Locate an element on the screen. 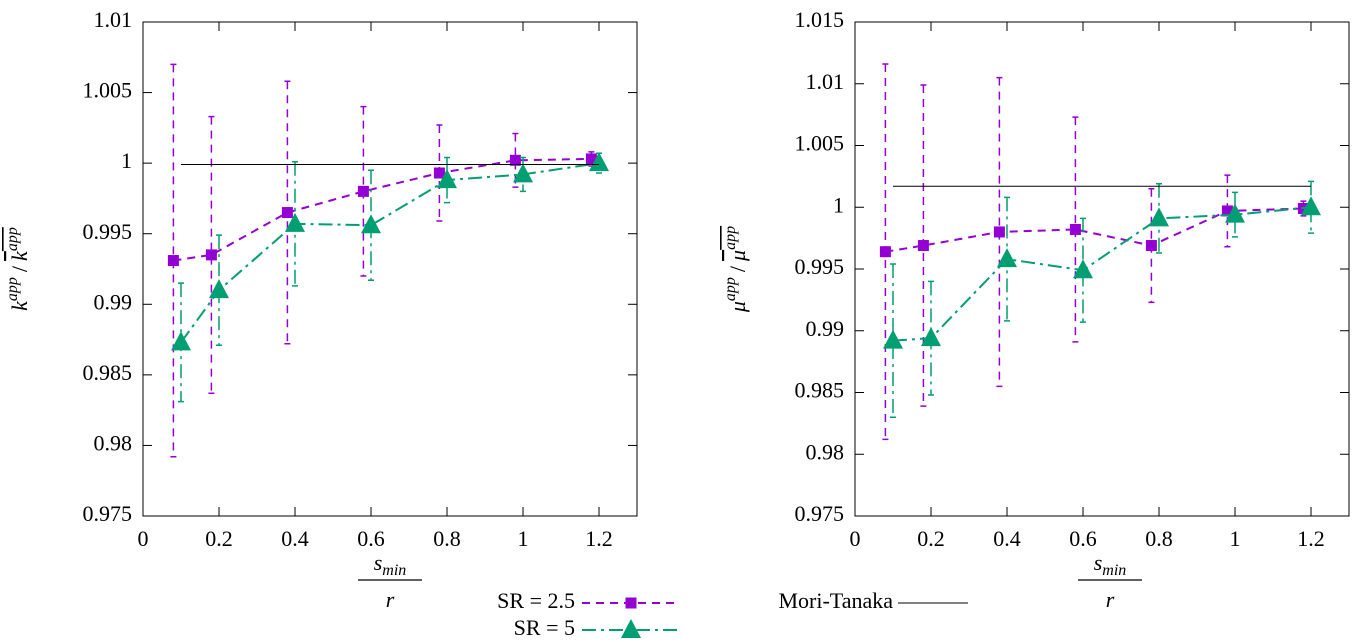 This screenshot has width=1360, height=642. y-axis-label: kapp/kapp is located at coordinates (18, 269).